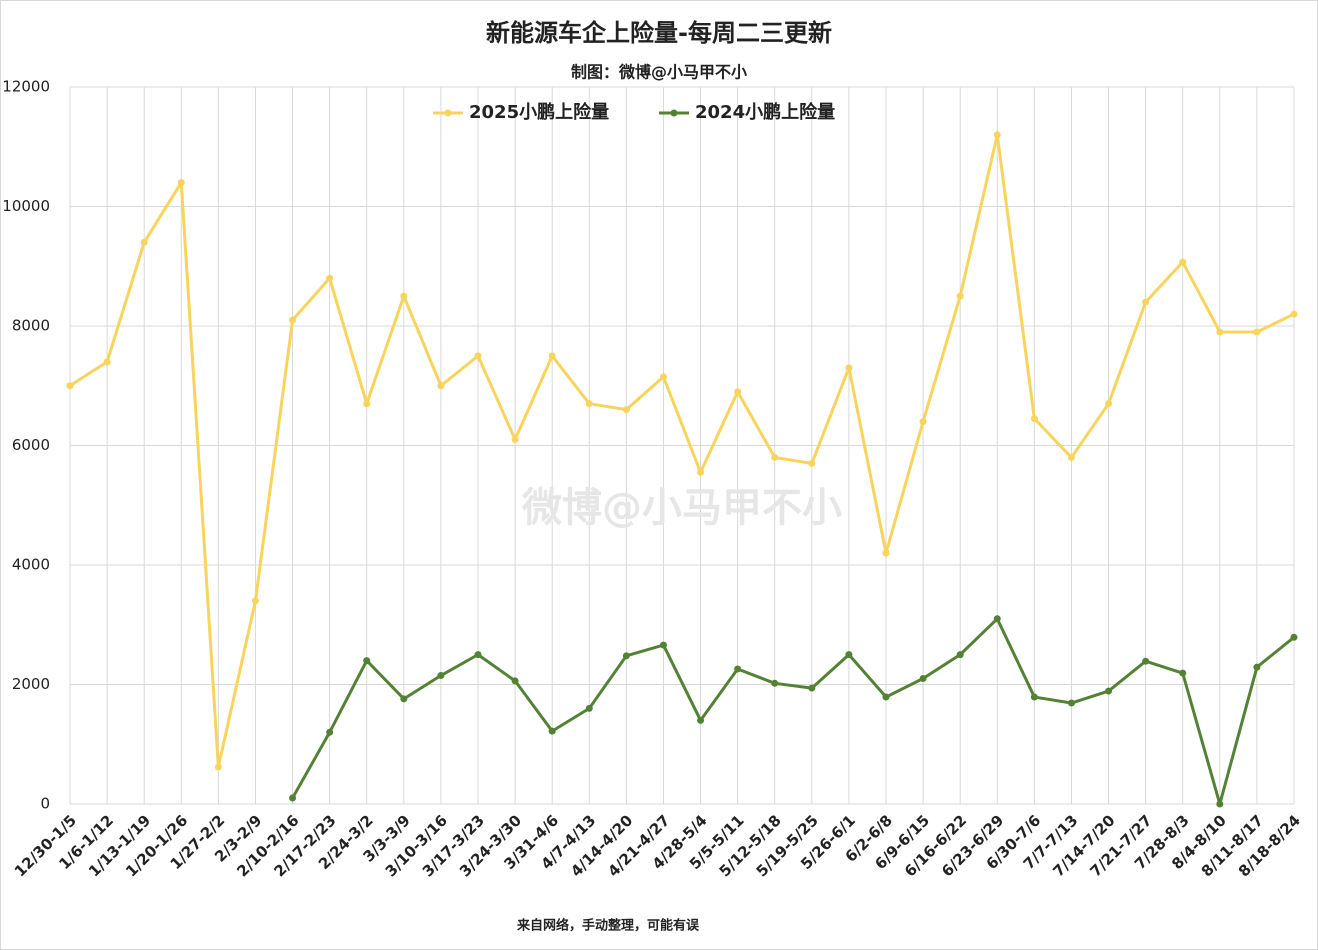 The width and height of the screenshot is (1318, 950). What do you see at coordinates (45, 804) in the screenshot?
I see `y-tick-label: 0` at bounding box center [45, 804].